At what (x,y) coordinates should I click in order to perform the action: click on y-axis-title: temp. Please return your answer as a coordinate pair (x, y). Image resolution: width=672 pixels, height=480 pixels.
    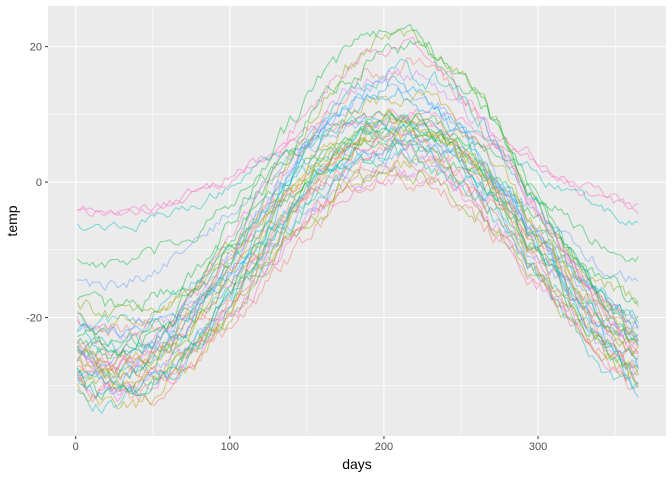
    Looking at the image, I should click on (12, 220).